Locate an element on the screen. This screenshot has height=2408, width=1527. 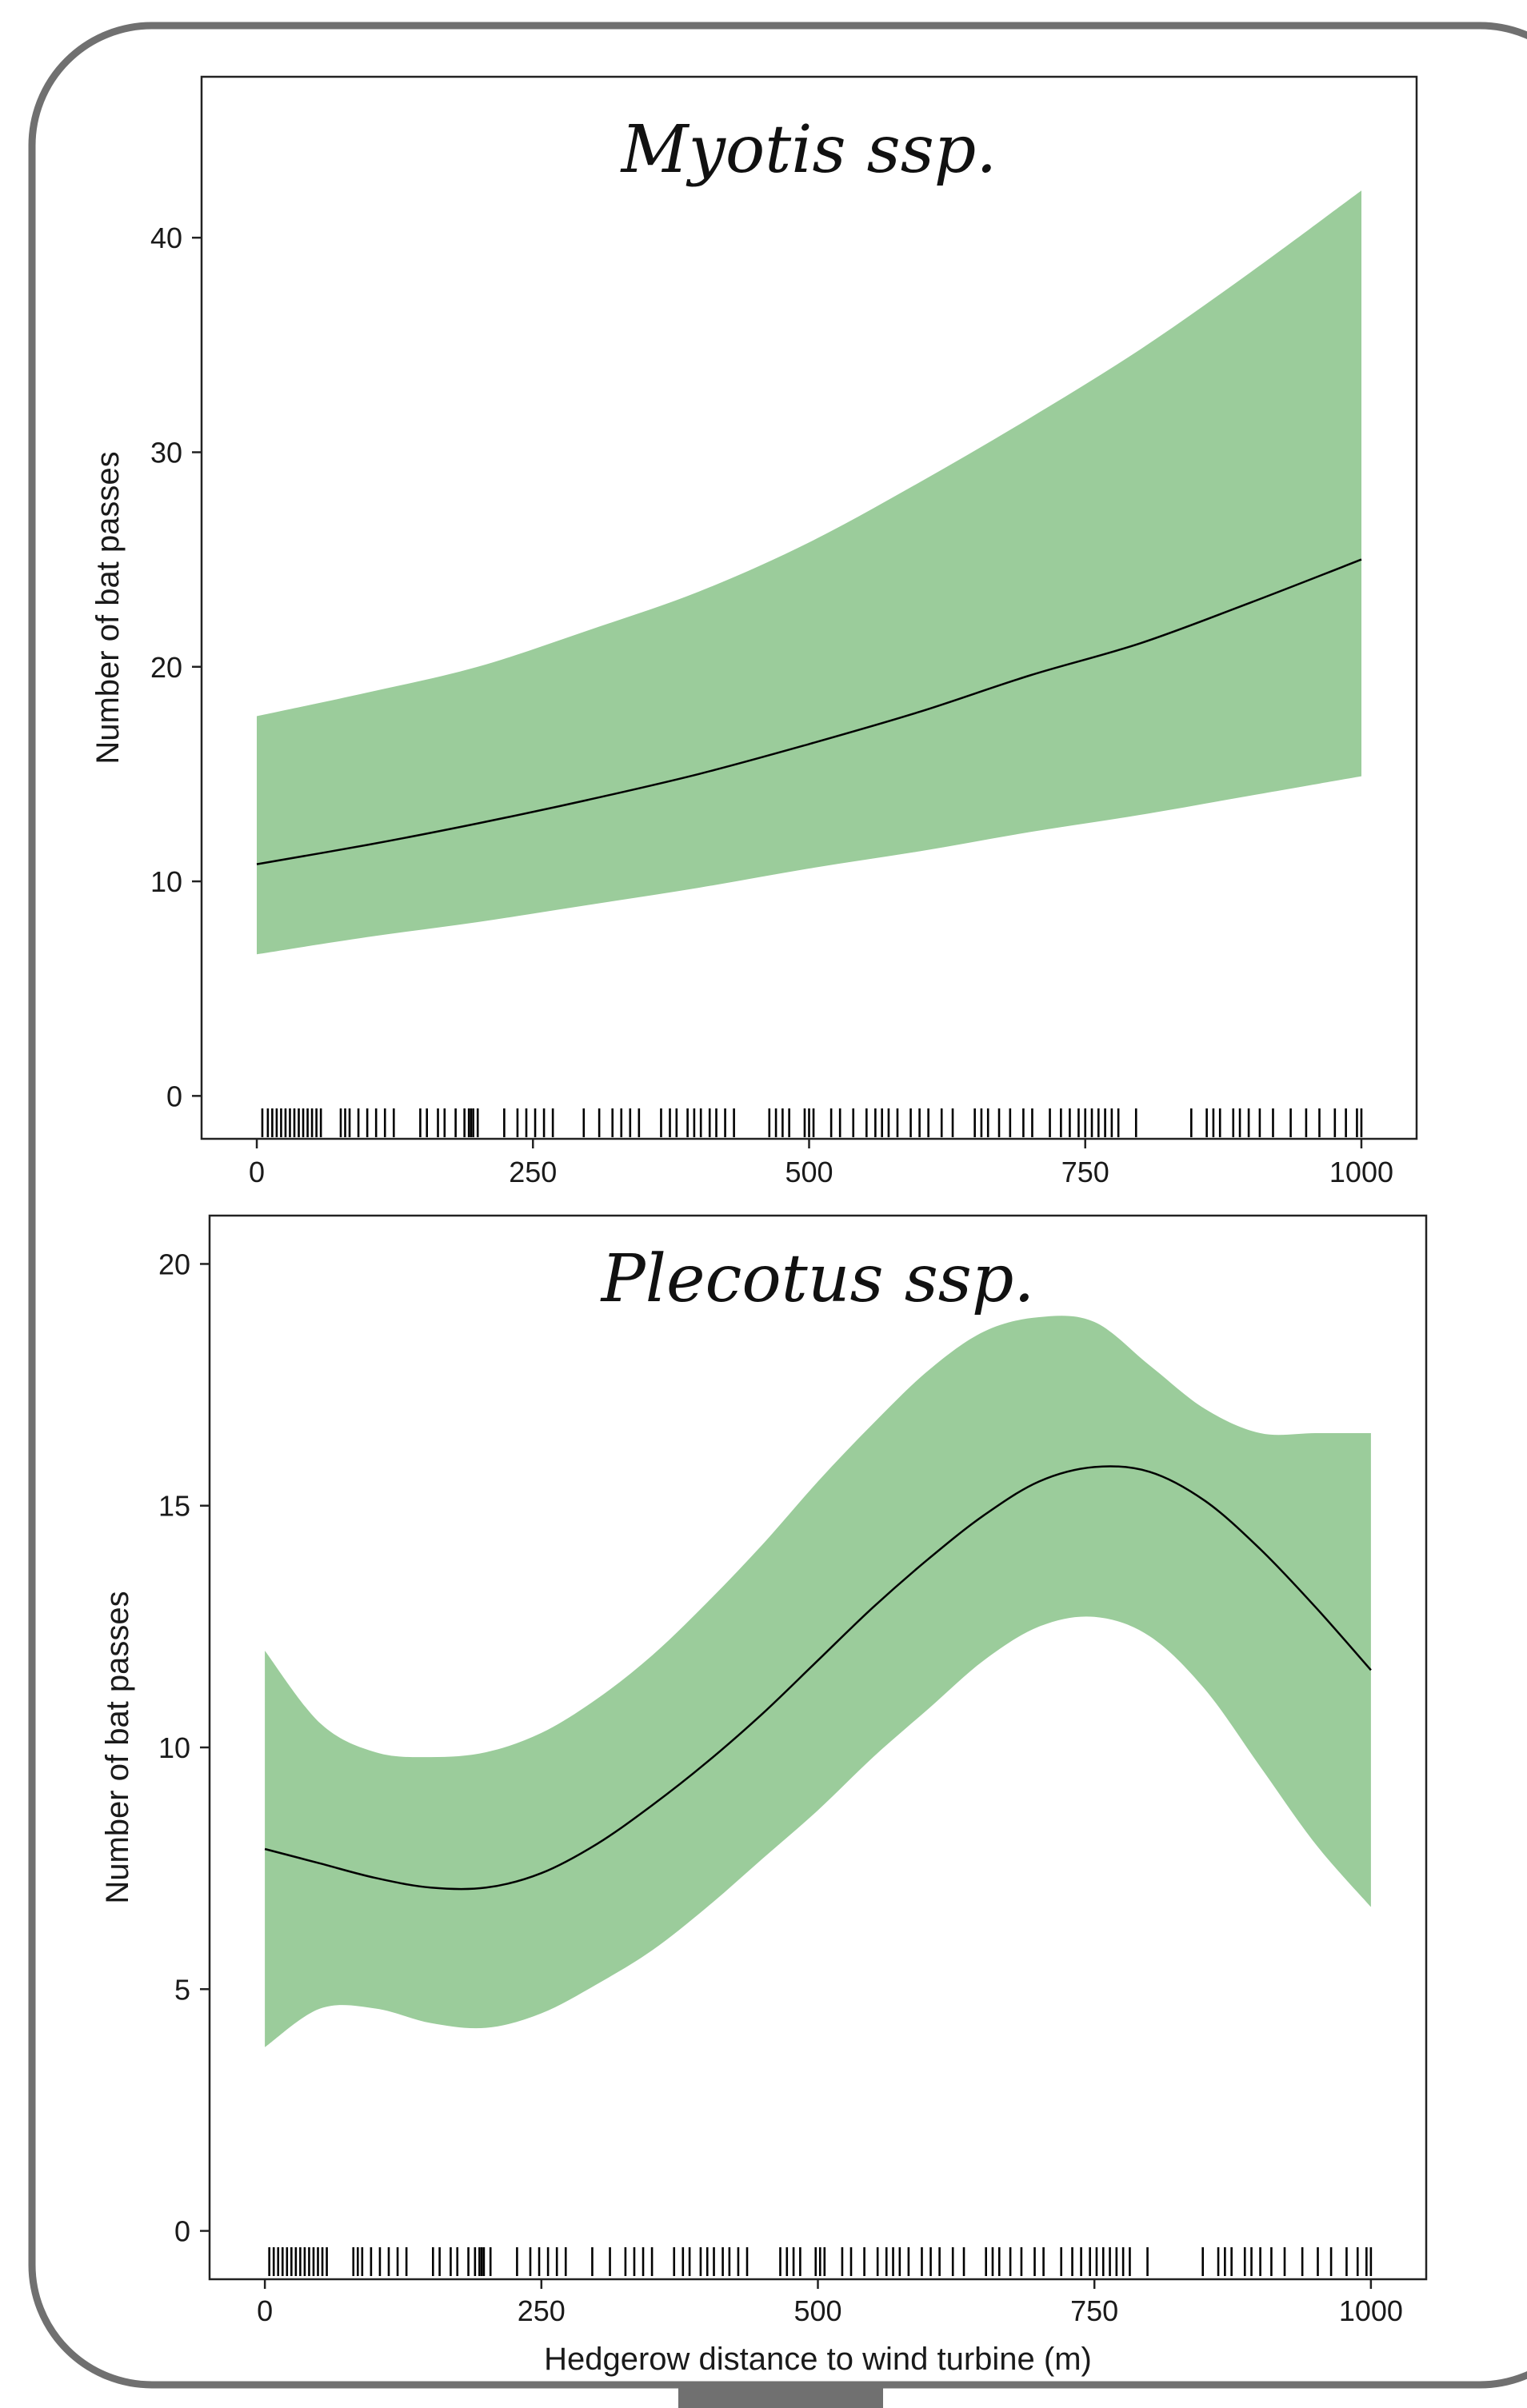
panel-title: Myotis ssp. is located at coordinates (808, 150).